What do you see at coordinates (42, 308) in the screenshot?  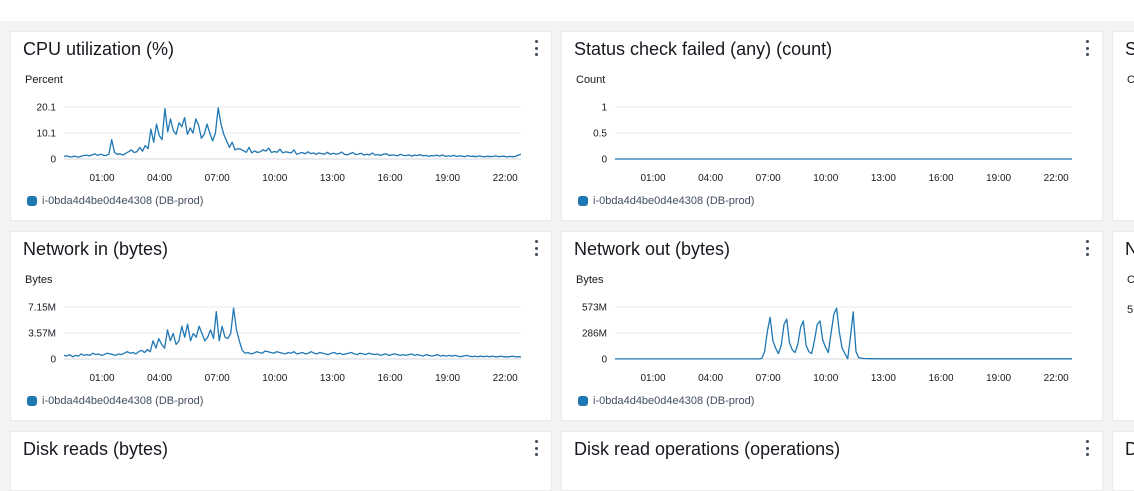 I see `y-tick-label: 7.15M` at bounding box center [42, 308].